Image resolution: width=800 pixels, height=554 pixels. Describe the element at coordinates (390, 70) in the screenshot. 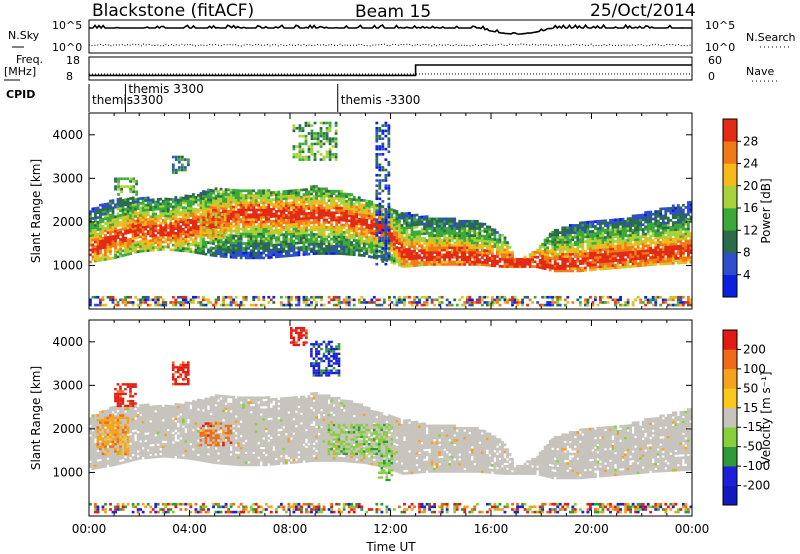

I see `freq-traces` at that location.